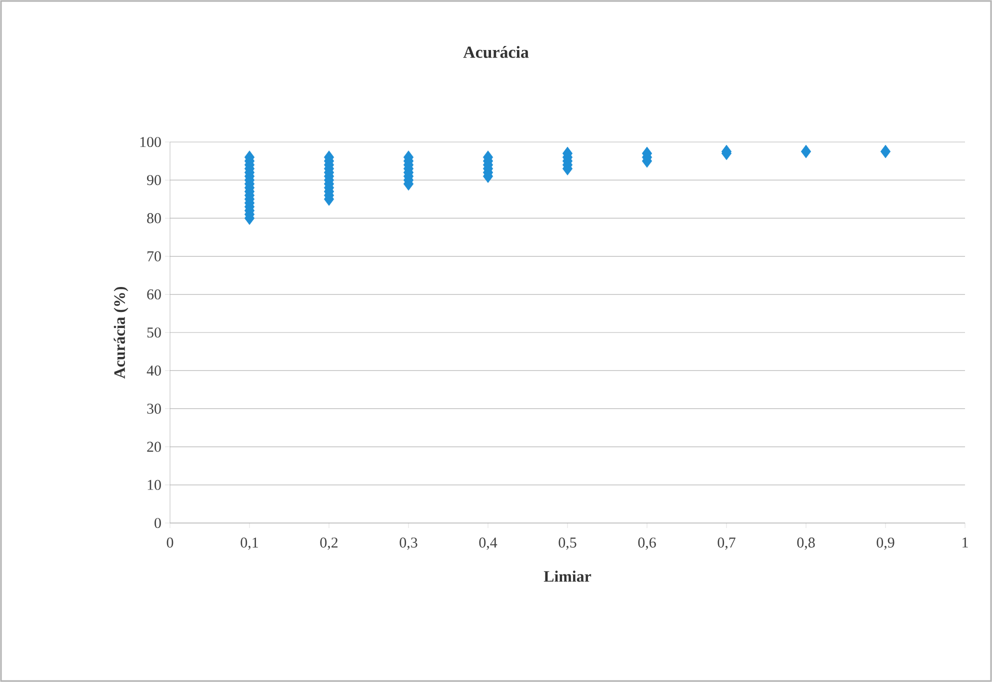 Image resolution: width=992 pixels, height=682 pixels. I want to click on x-tick-label: 0, so click(170, 543).